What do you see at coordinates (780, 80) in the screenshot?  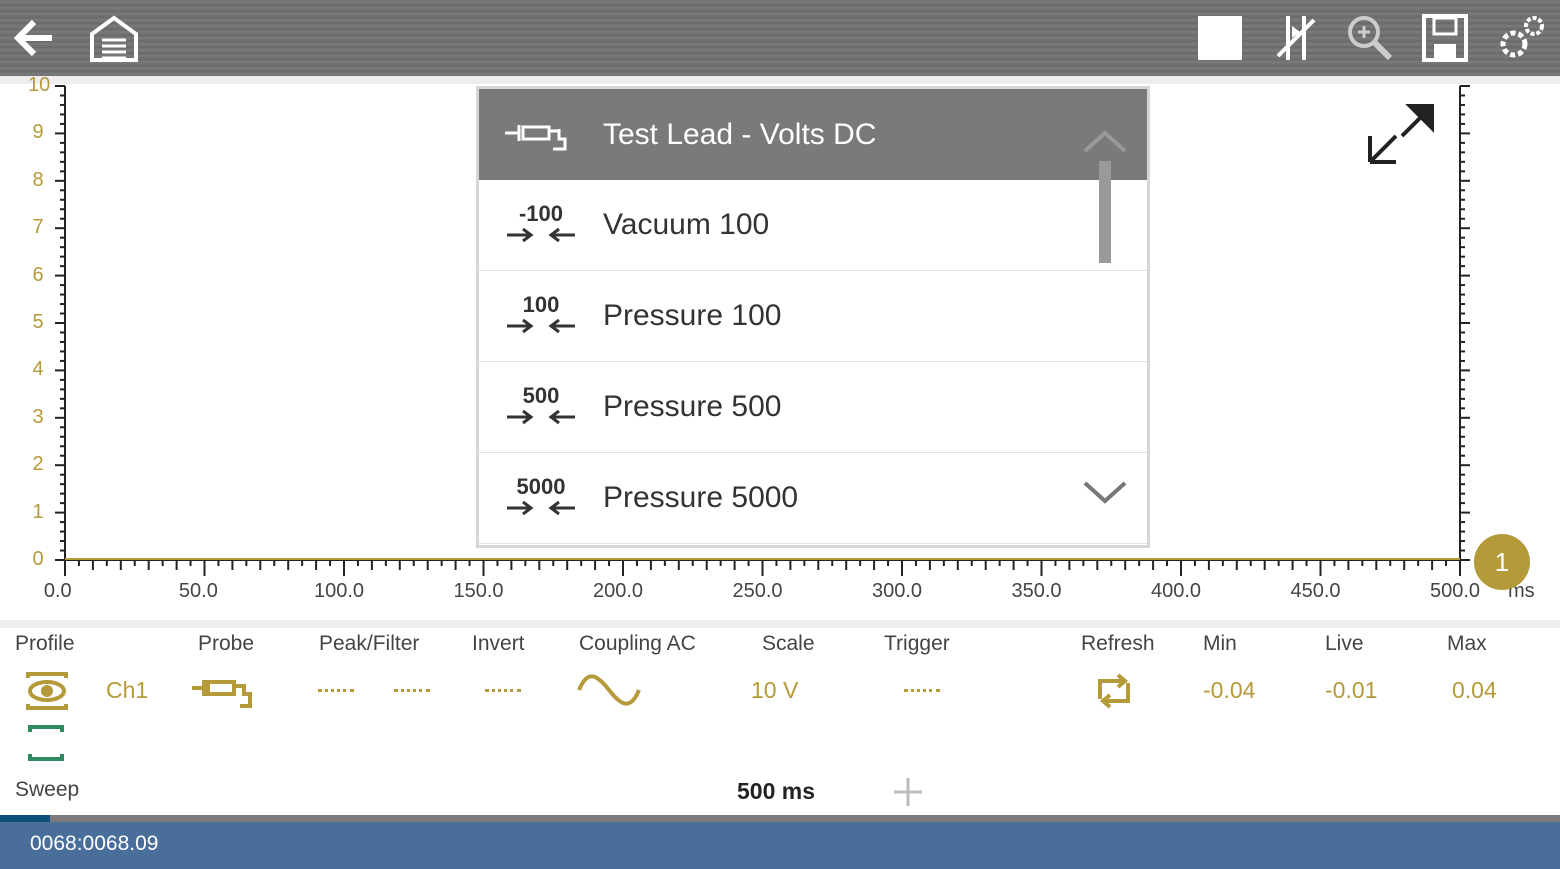 I see `separator` at bounding box center [780, 80].